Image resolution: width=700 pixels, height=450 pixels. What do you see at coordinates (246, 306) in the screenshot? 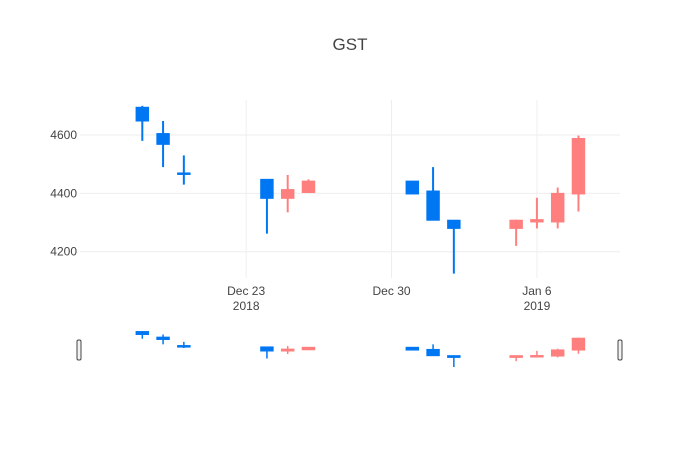
I see `x-tick-year-label: 2018` at bounding box center [246, 306].